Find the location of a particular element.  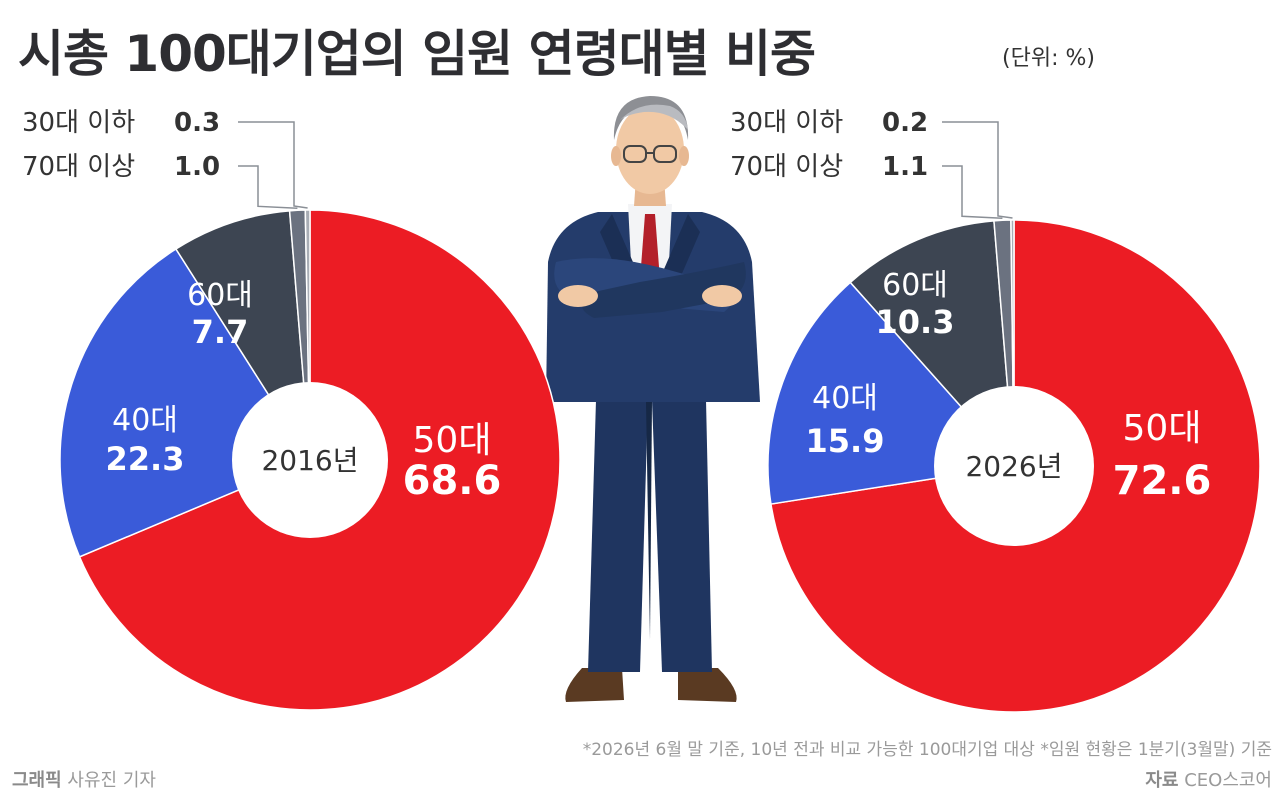

slice-value-60s-2026: 10.3 is located at coordinates (915, 322).